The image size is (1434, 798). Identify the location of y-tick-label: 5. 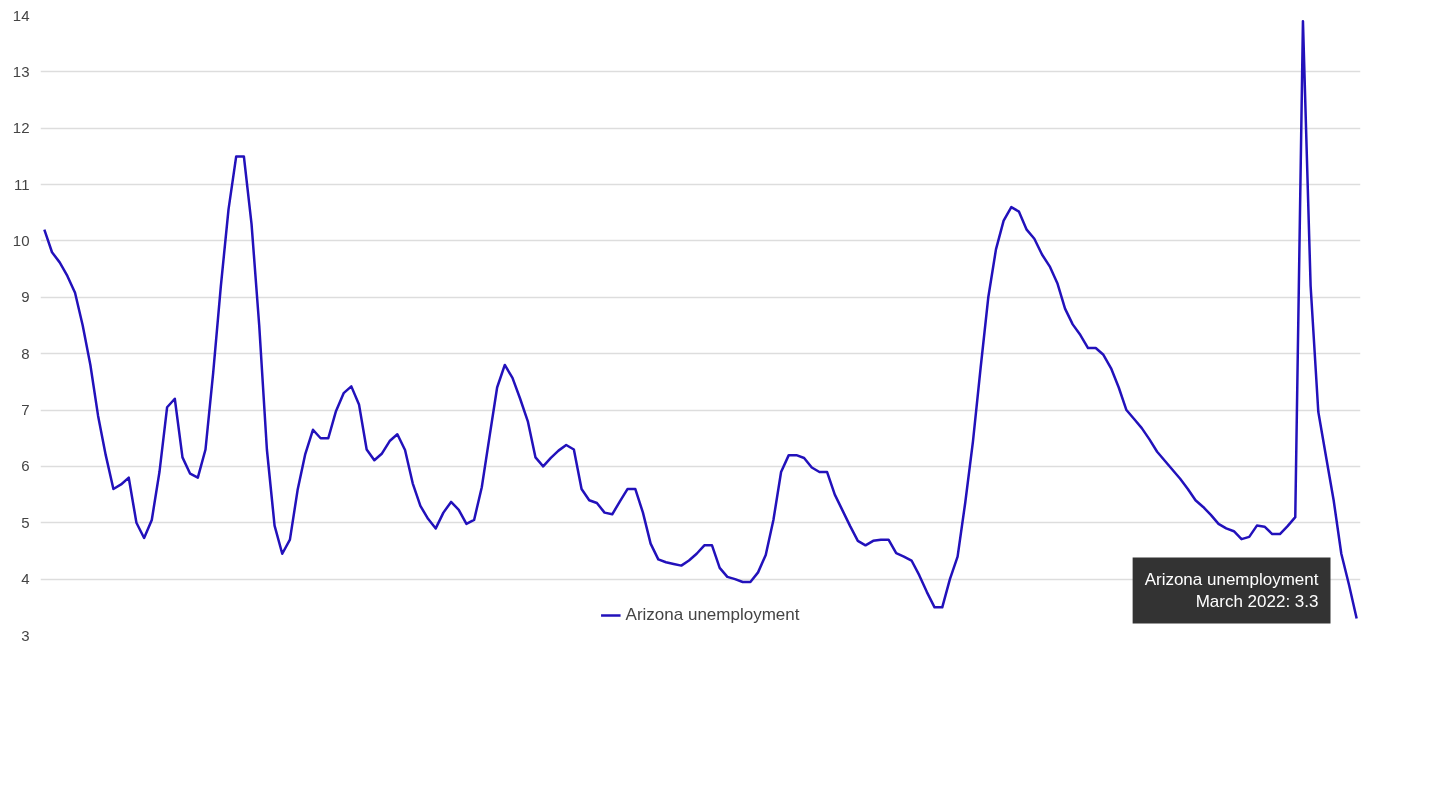
(25, 522).